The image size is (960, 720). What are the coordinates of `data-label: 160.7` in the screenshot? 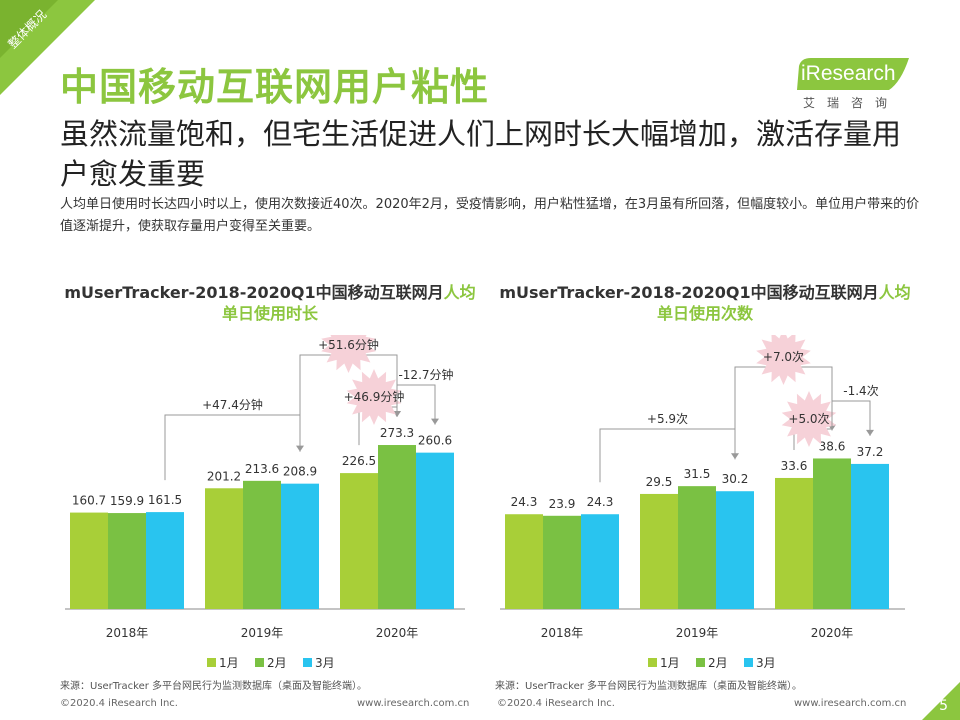 It's located at (89, 501).